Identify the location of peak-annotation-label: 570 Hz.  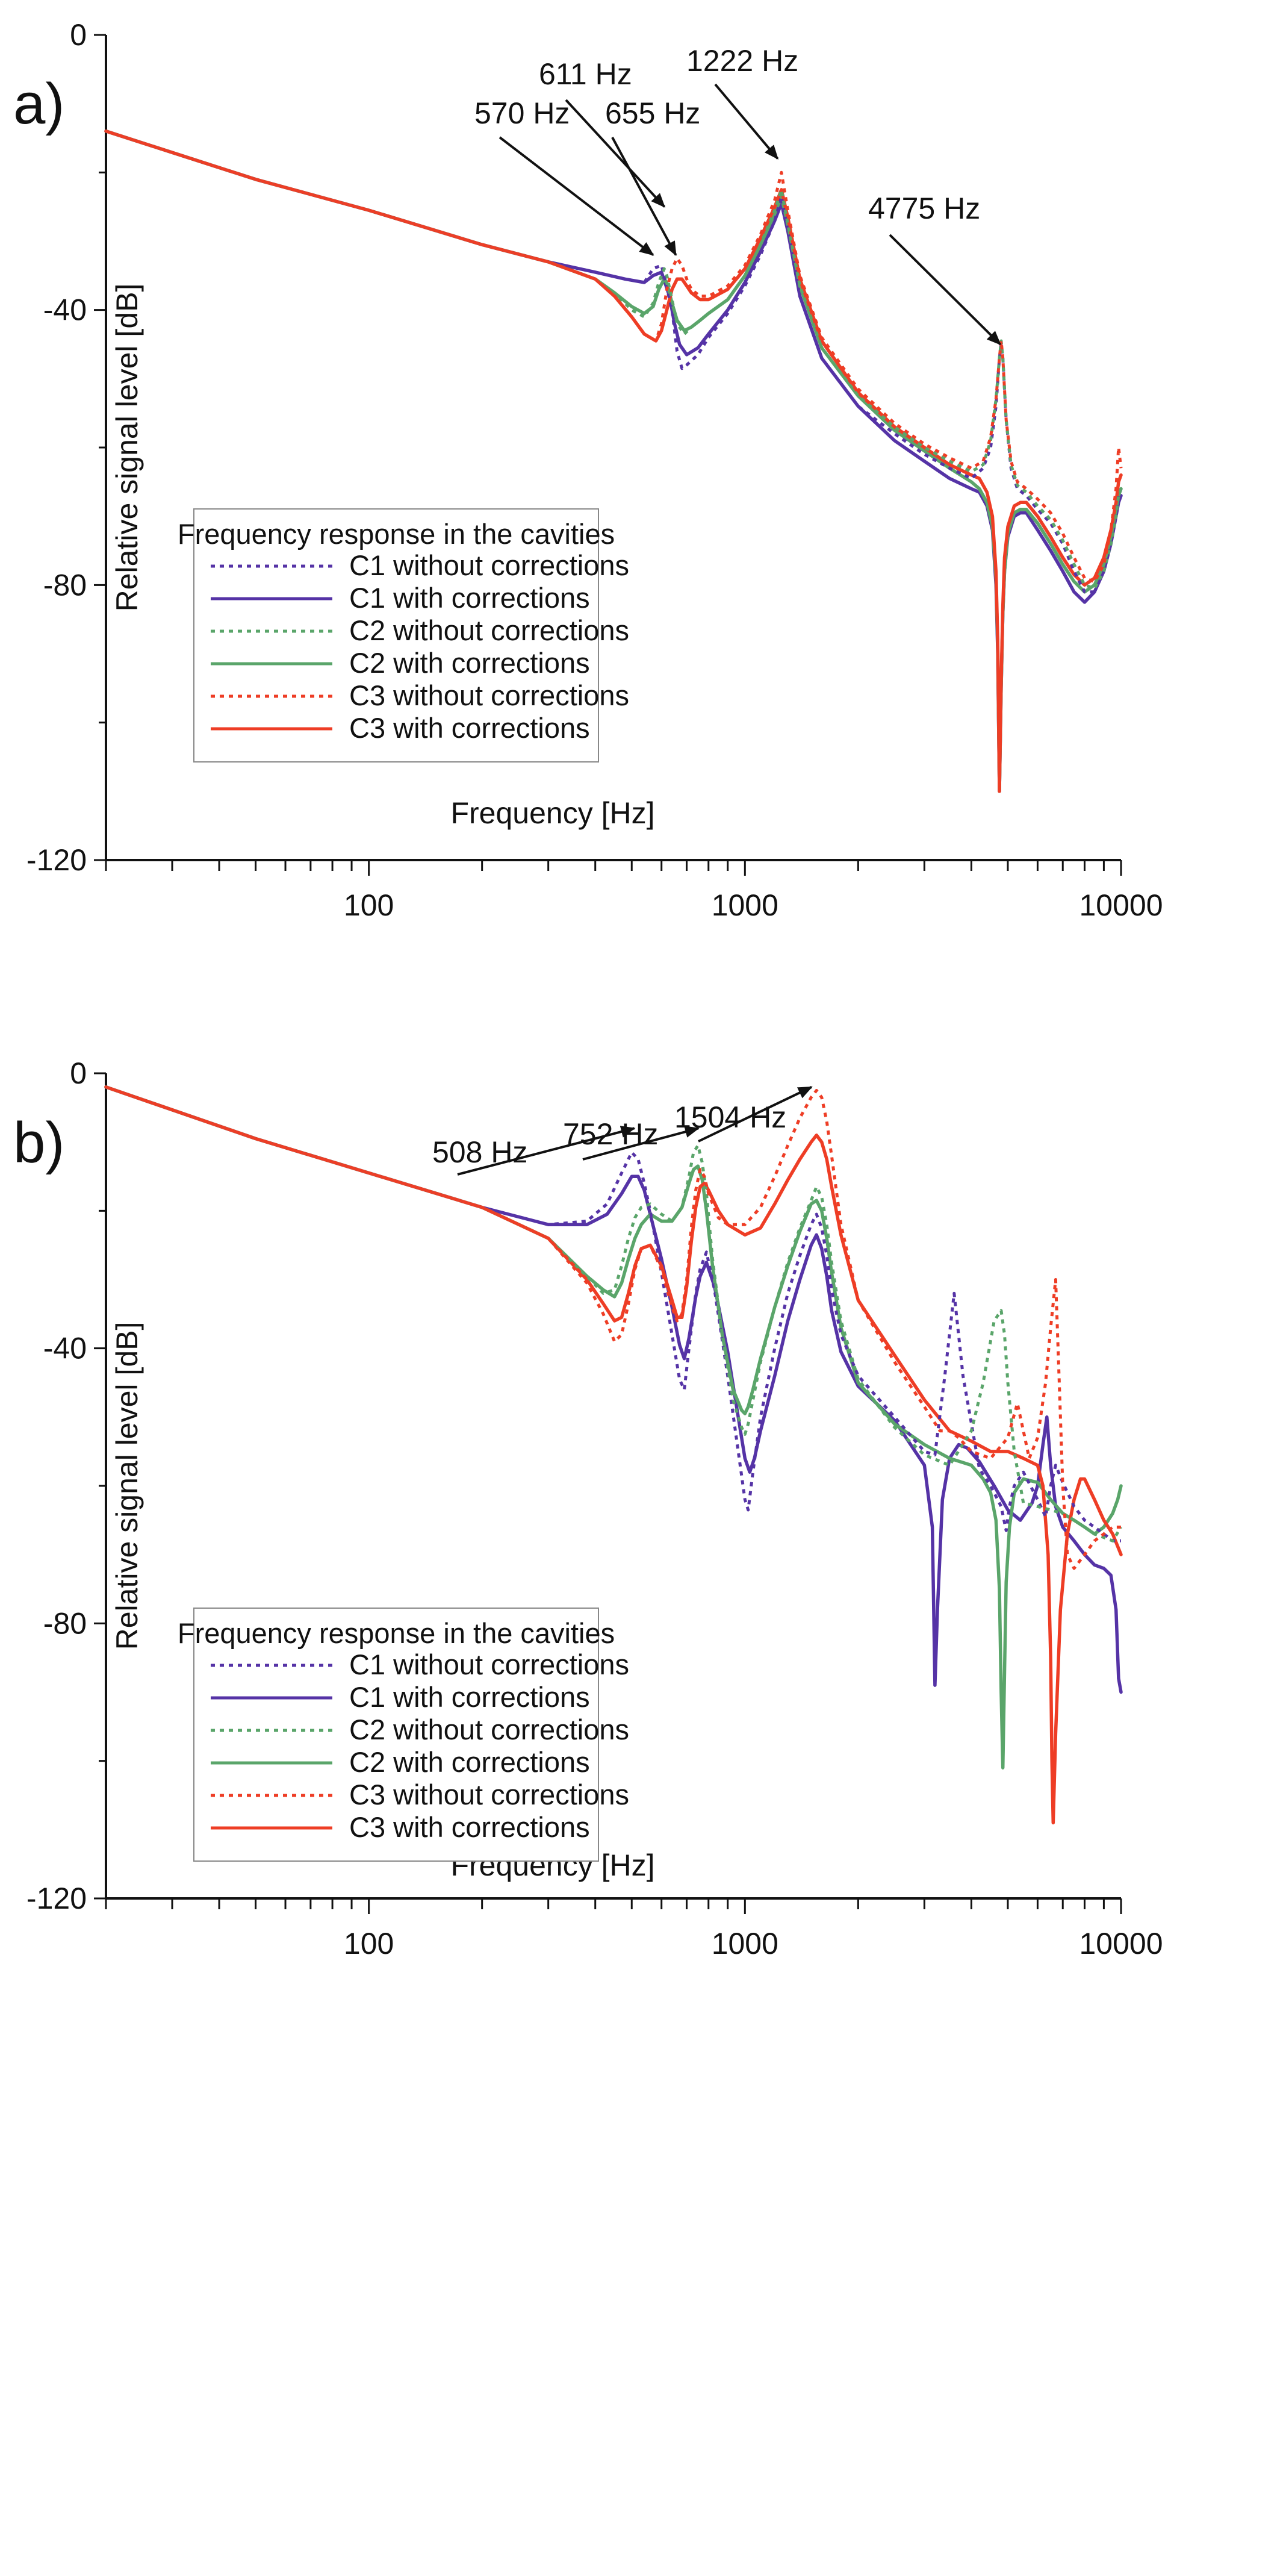
(522, 113).